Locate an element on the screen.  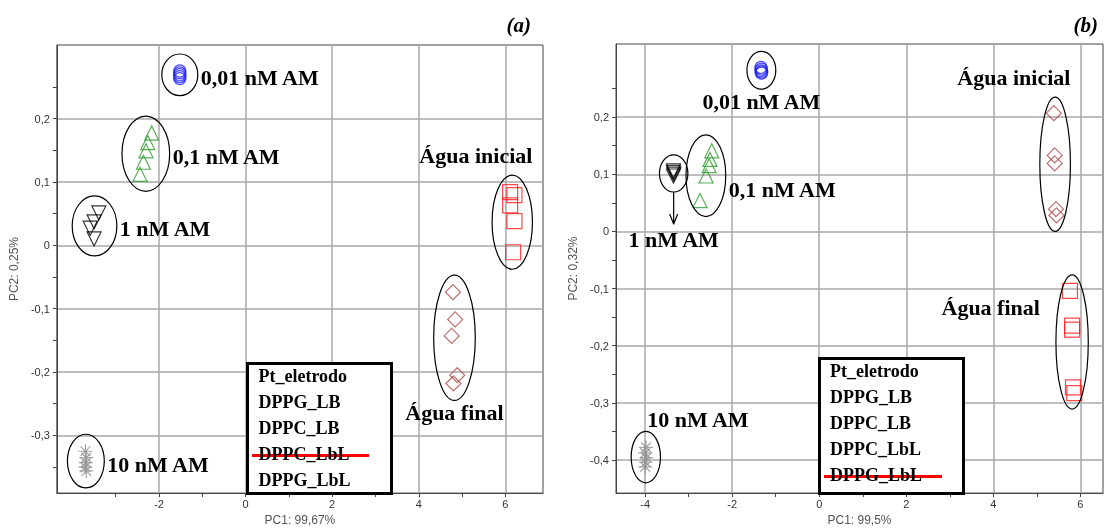
x-tick-label: -4 is located at coordinates (645, 503).